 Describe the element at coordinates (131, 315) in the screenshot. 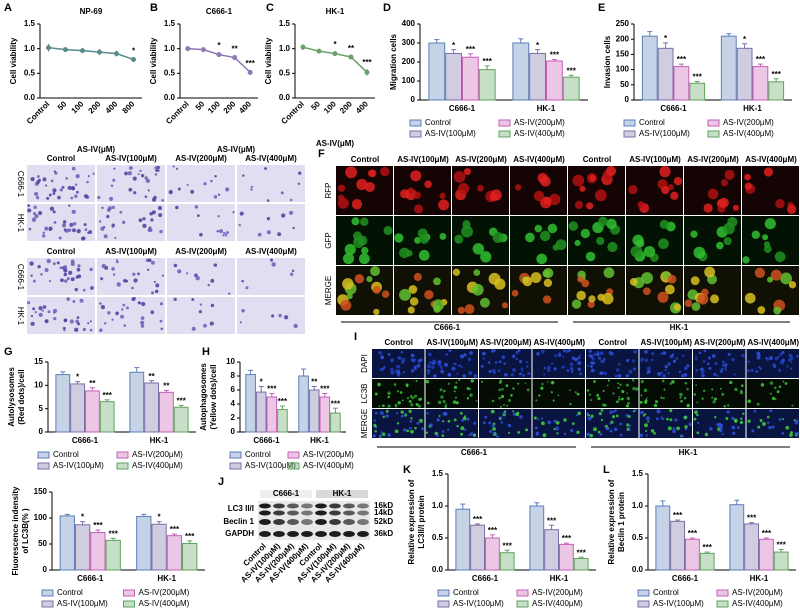

I see `micrograph` at that location.